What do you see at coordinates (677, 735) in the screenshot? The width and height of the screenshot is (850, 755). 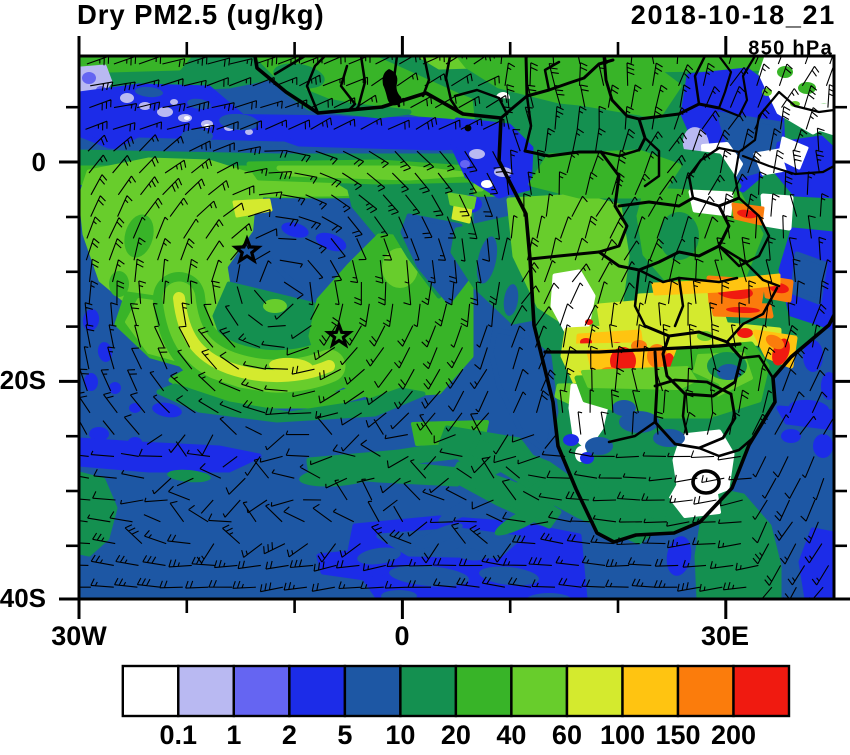 I see `svg-text: 150` at bounding box center [677, 735].